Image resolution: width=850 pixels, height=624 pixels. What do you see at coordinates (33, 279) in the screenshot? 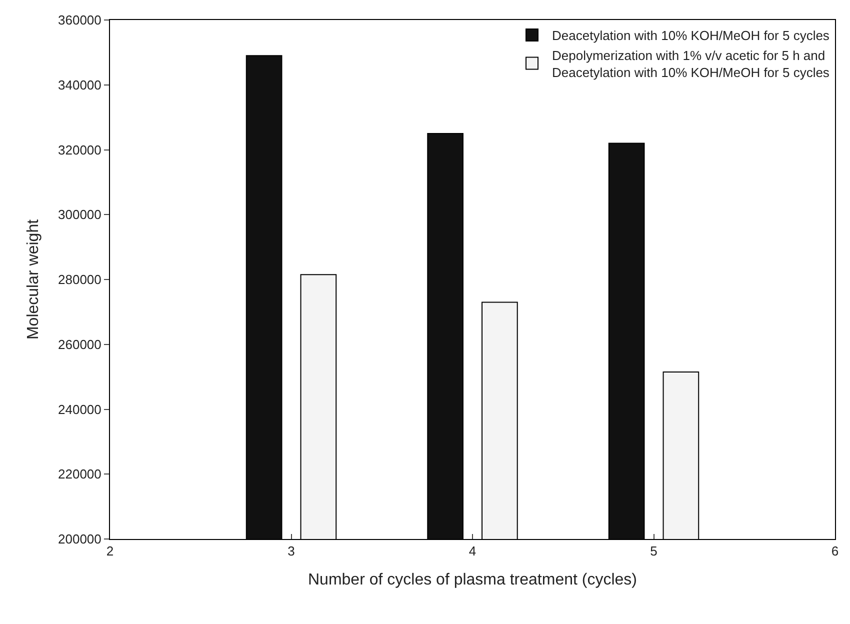
I see `y-axis-title: Molecular weight` at bounding box center [33, 279].